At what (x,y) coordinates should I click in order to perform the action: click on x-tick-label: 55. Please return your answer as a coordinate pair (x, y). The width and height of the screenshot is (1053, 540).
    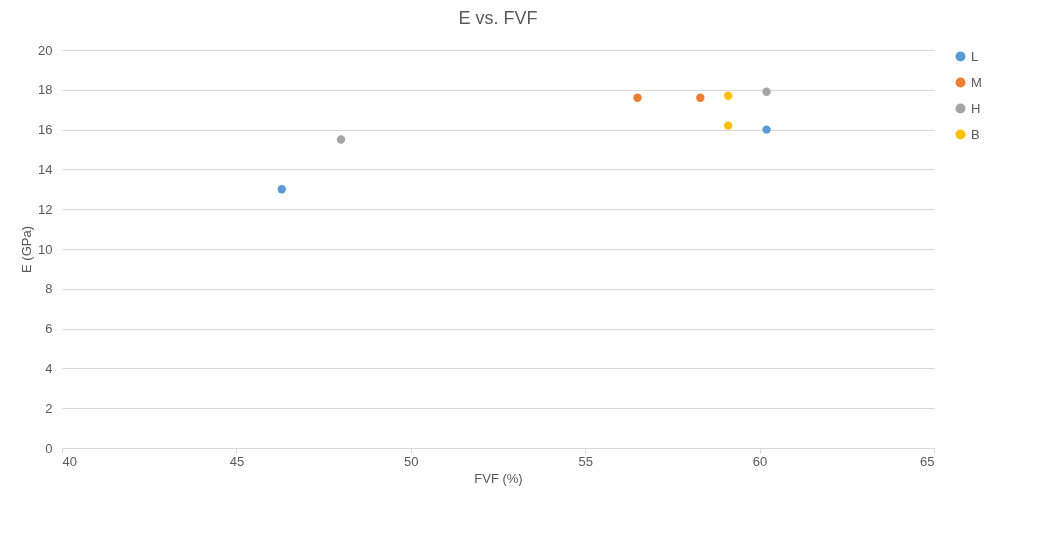
    Looking at the image, I should click on (585, 461).